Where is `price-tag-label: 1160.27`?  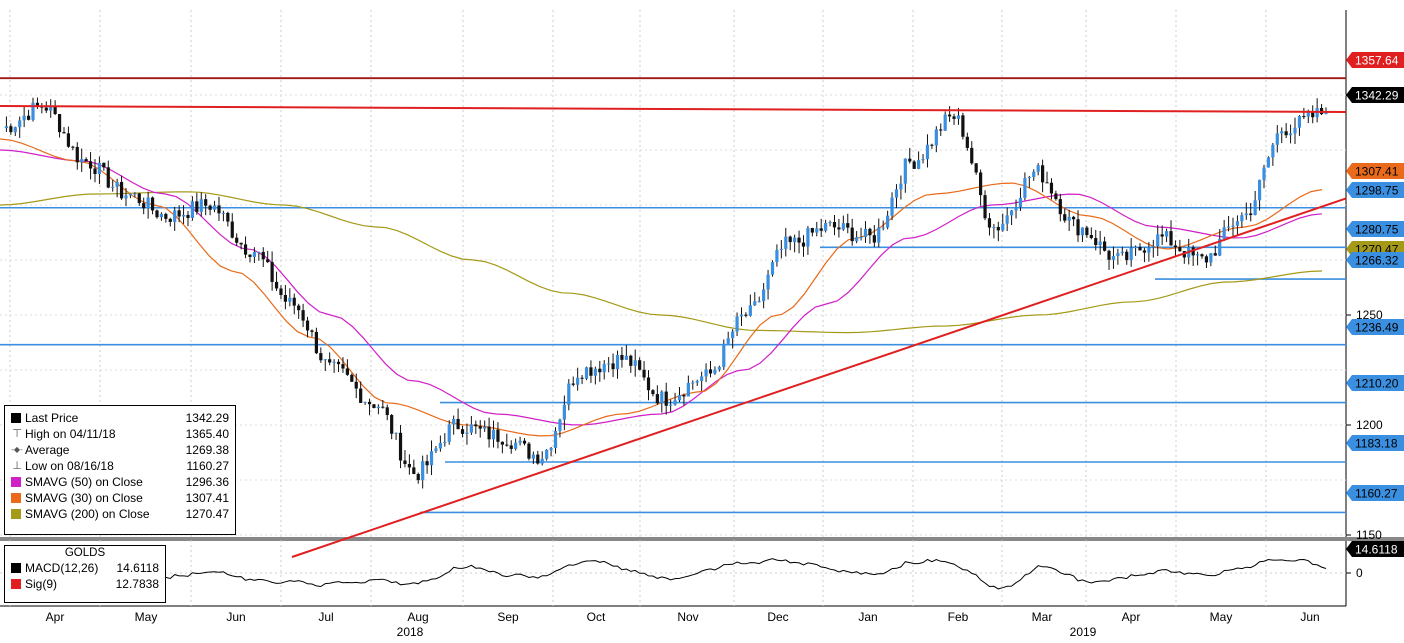
price-tag-label: 1160.27 is located at coordinates (1376, 494).